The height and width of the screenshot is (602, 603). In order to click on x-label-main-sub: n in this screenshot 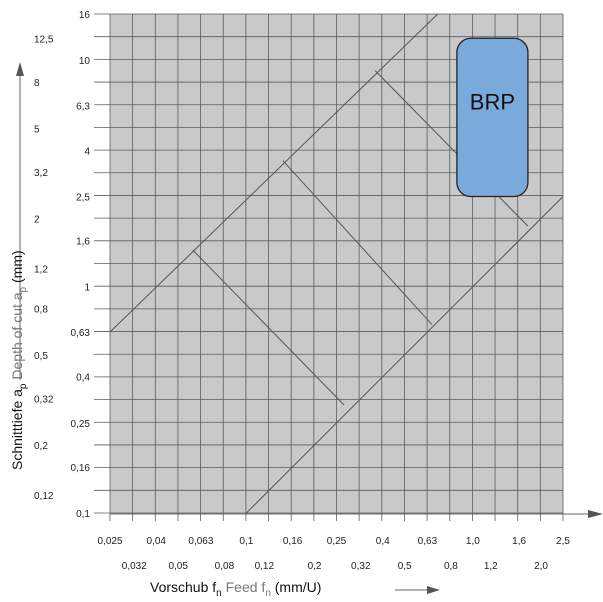, I will do `click(219, 593)`.